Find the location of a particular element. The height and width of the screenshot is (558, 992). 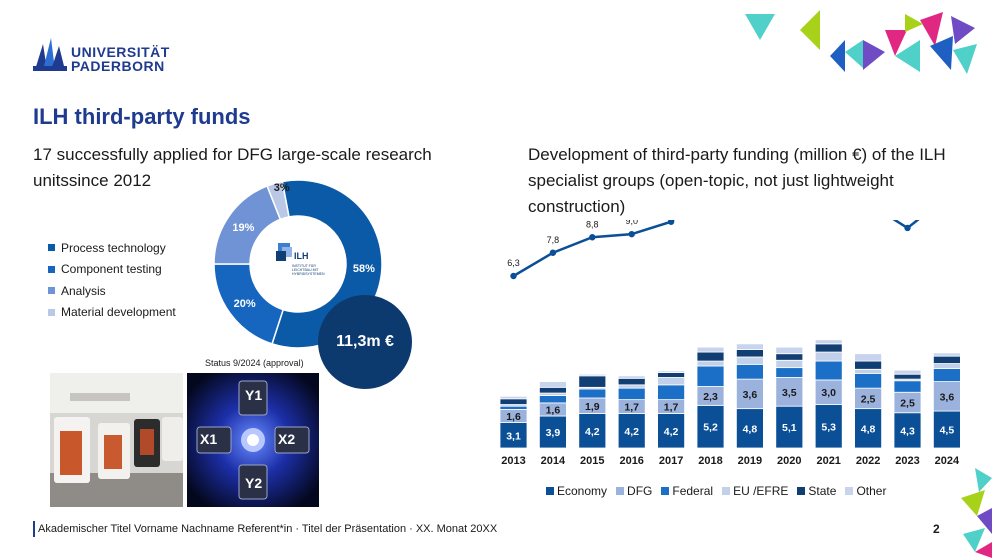

x-tick-label: 2016 is located at coordinates (631, 461).